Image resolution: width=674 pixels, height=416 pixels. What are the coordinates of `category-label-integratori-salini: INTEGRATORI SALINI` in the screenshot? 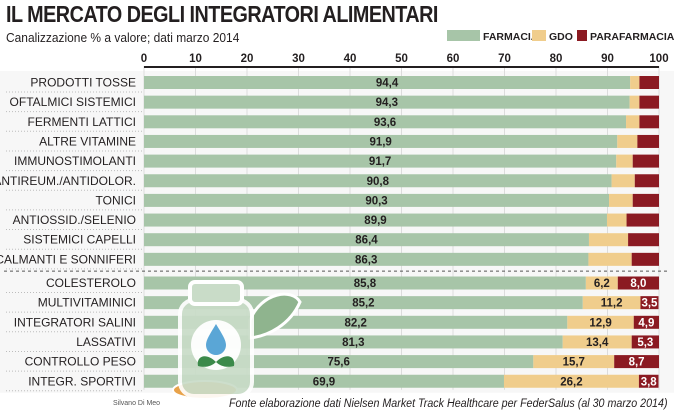 It's located at (75, 322).